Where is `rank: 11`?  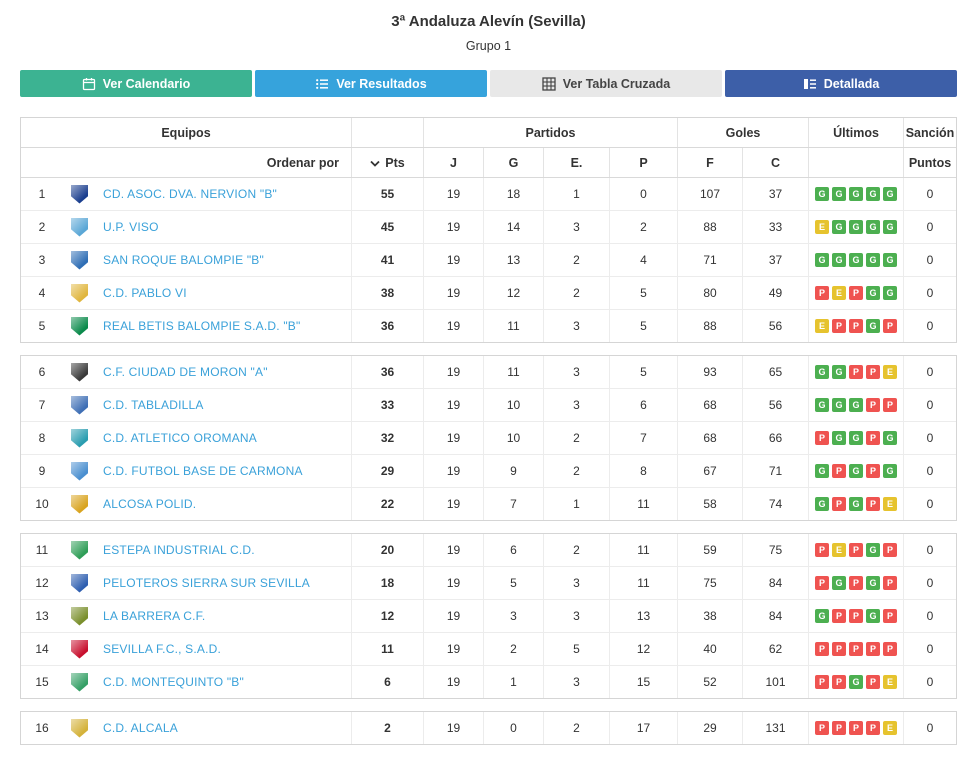
rank: 11 is located at coordinates (42, 550).